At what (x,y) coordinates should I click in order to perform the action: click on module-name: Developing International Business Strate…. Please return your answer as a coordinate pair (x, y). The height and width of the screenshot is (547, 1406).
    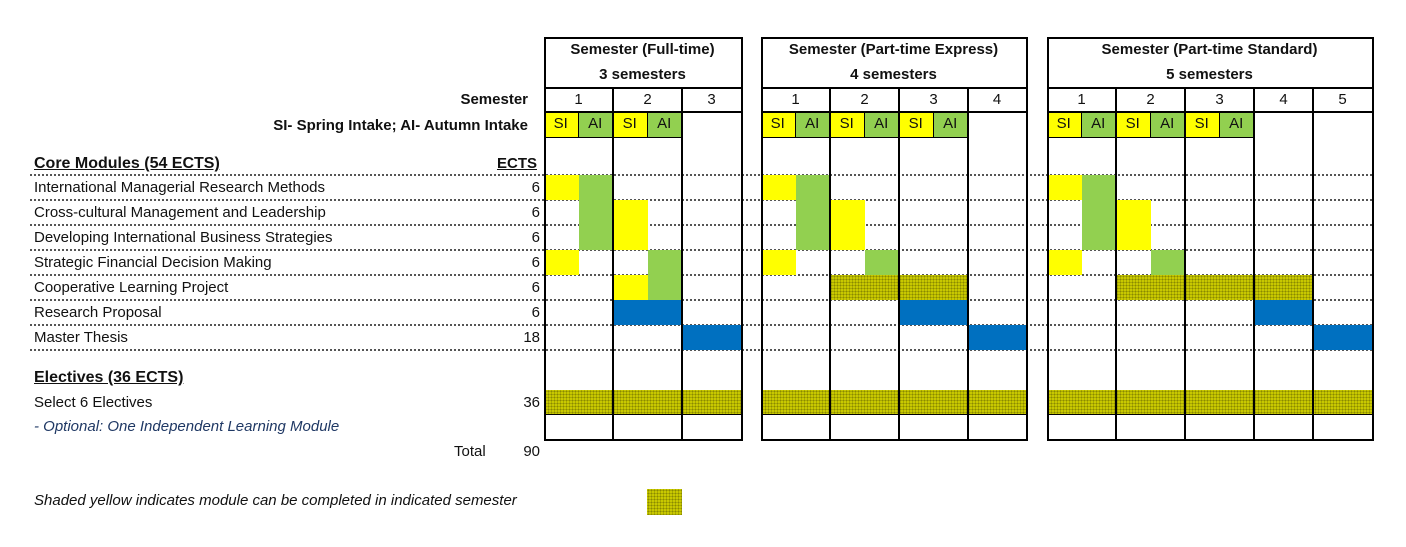
    Looking at the image, I should click on (183, 237).